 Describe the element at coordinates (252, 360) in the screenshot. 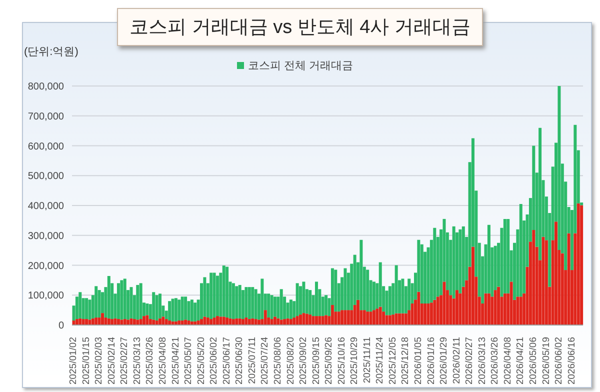

I see `x-tick-label: 2025/07/11` at that location.